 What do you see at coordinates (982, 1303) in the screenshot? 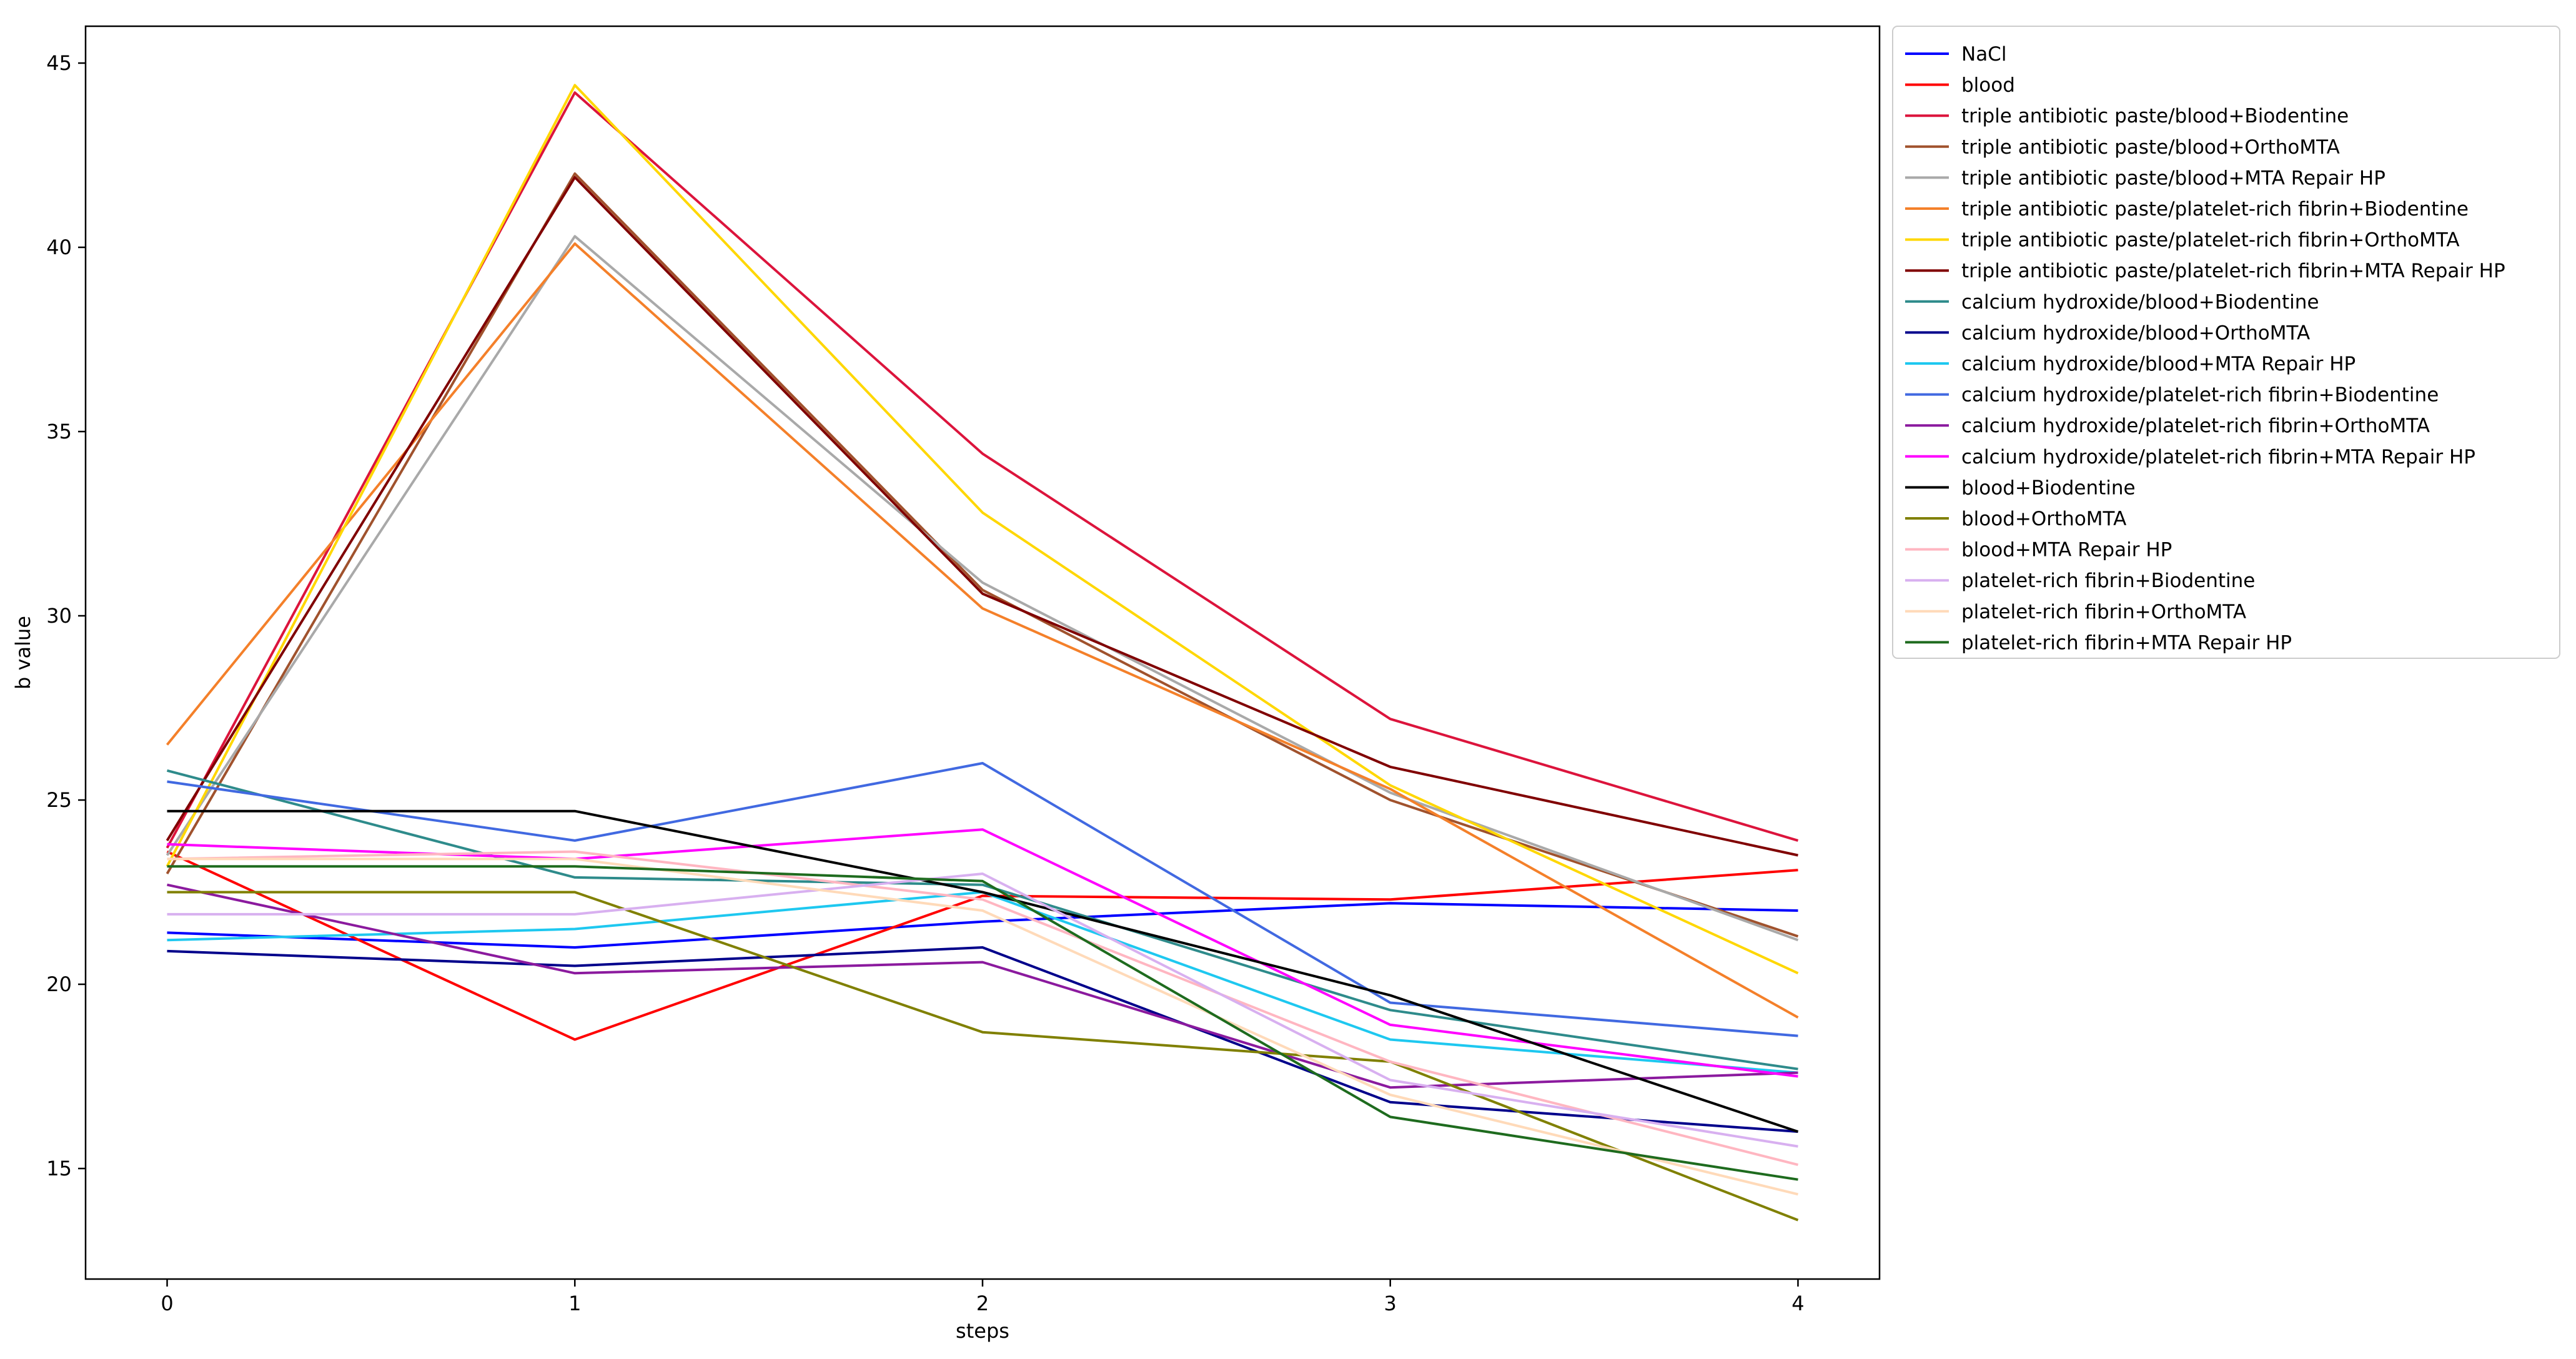
I see `x-tick-label: 2` at bounding box center [982, 1303].